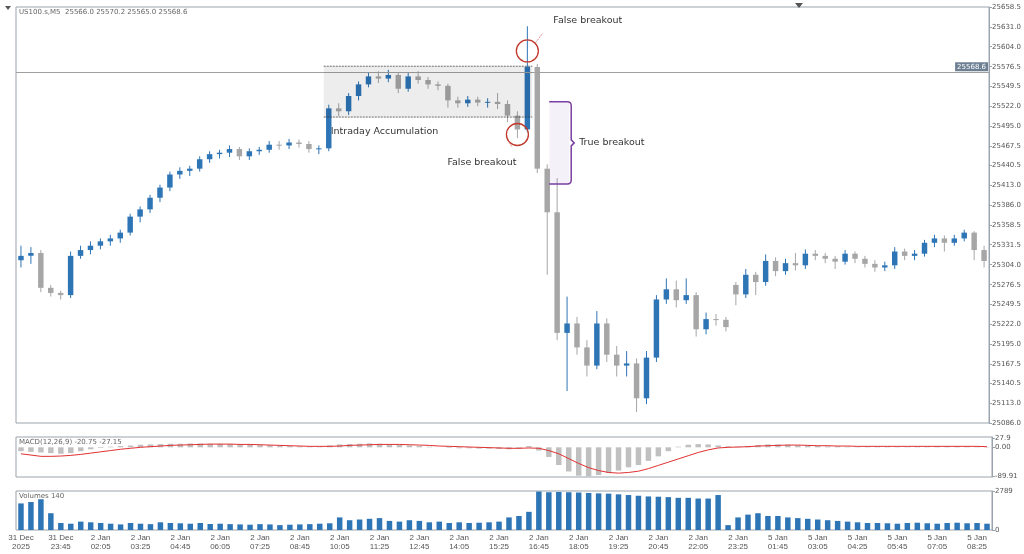 This screenshot has width=1024, height=554. Describe the element at coordinates (384, 130) in the screenshot. I see `annotation: Intraday Accumulation` at that location.